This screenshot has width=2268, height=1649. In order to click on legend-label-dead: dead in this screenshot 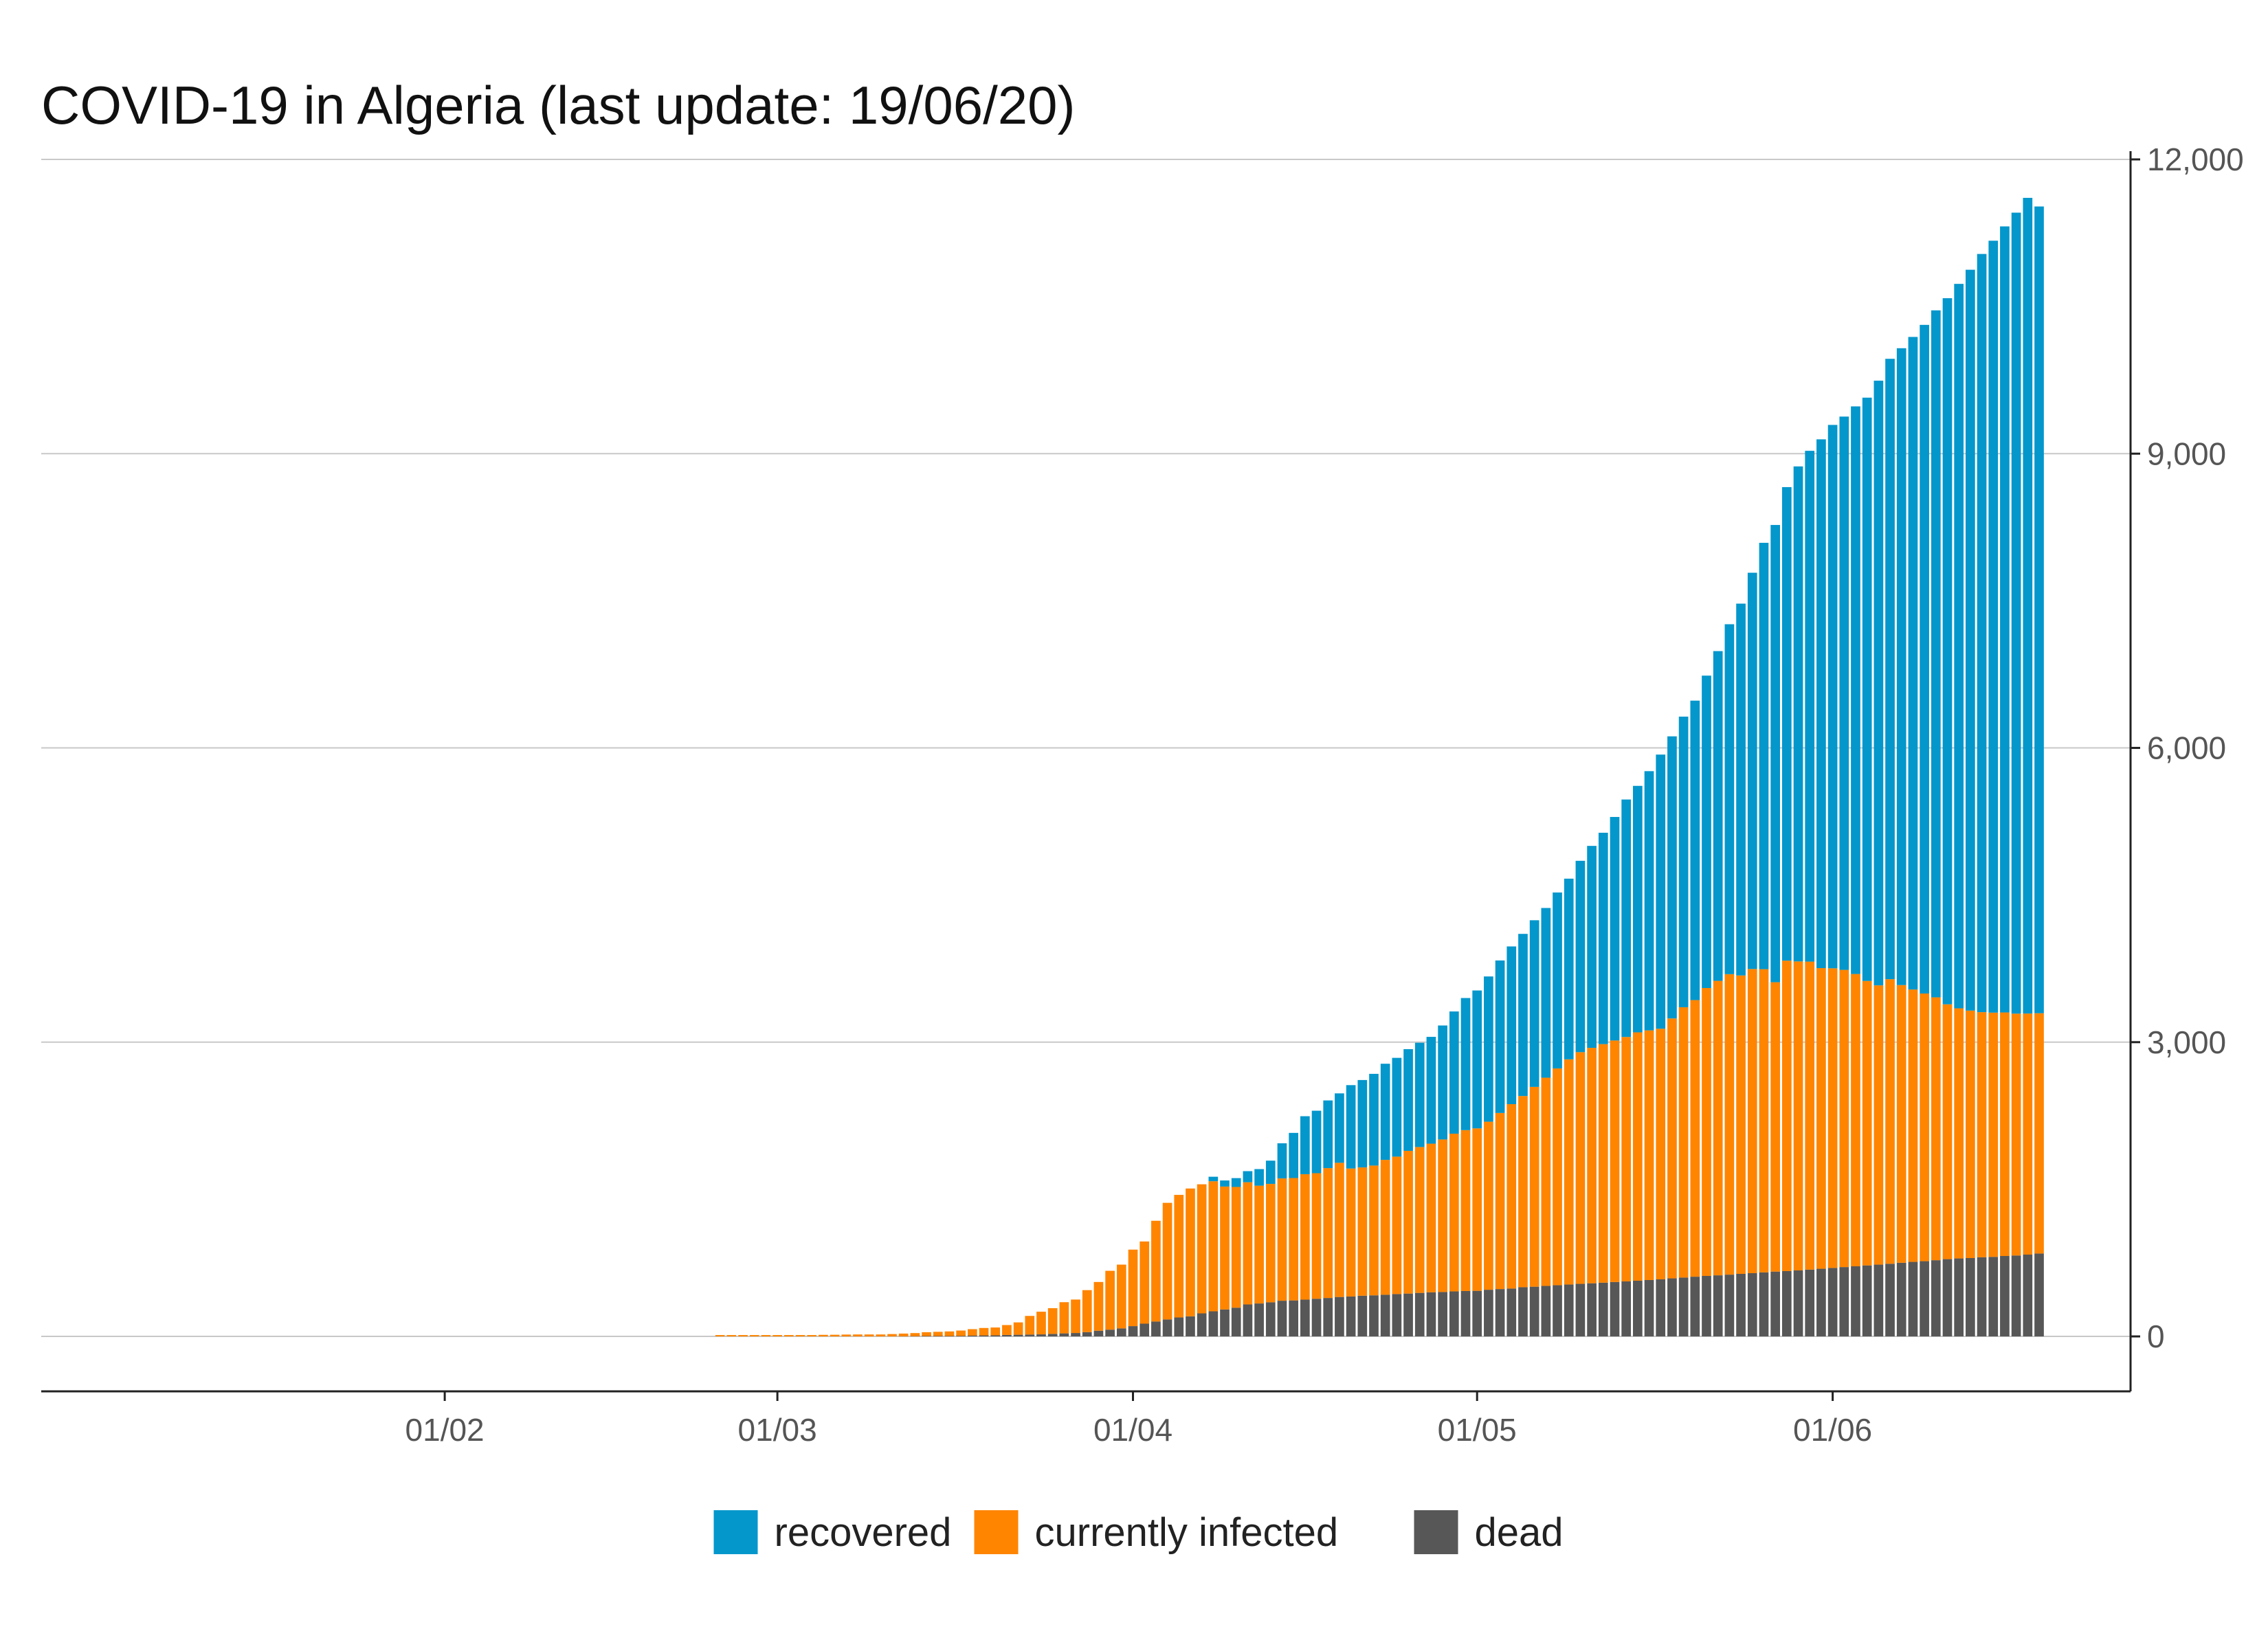, I will do `click(1519, 1532)`.